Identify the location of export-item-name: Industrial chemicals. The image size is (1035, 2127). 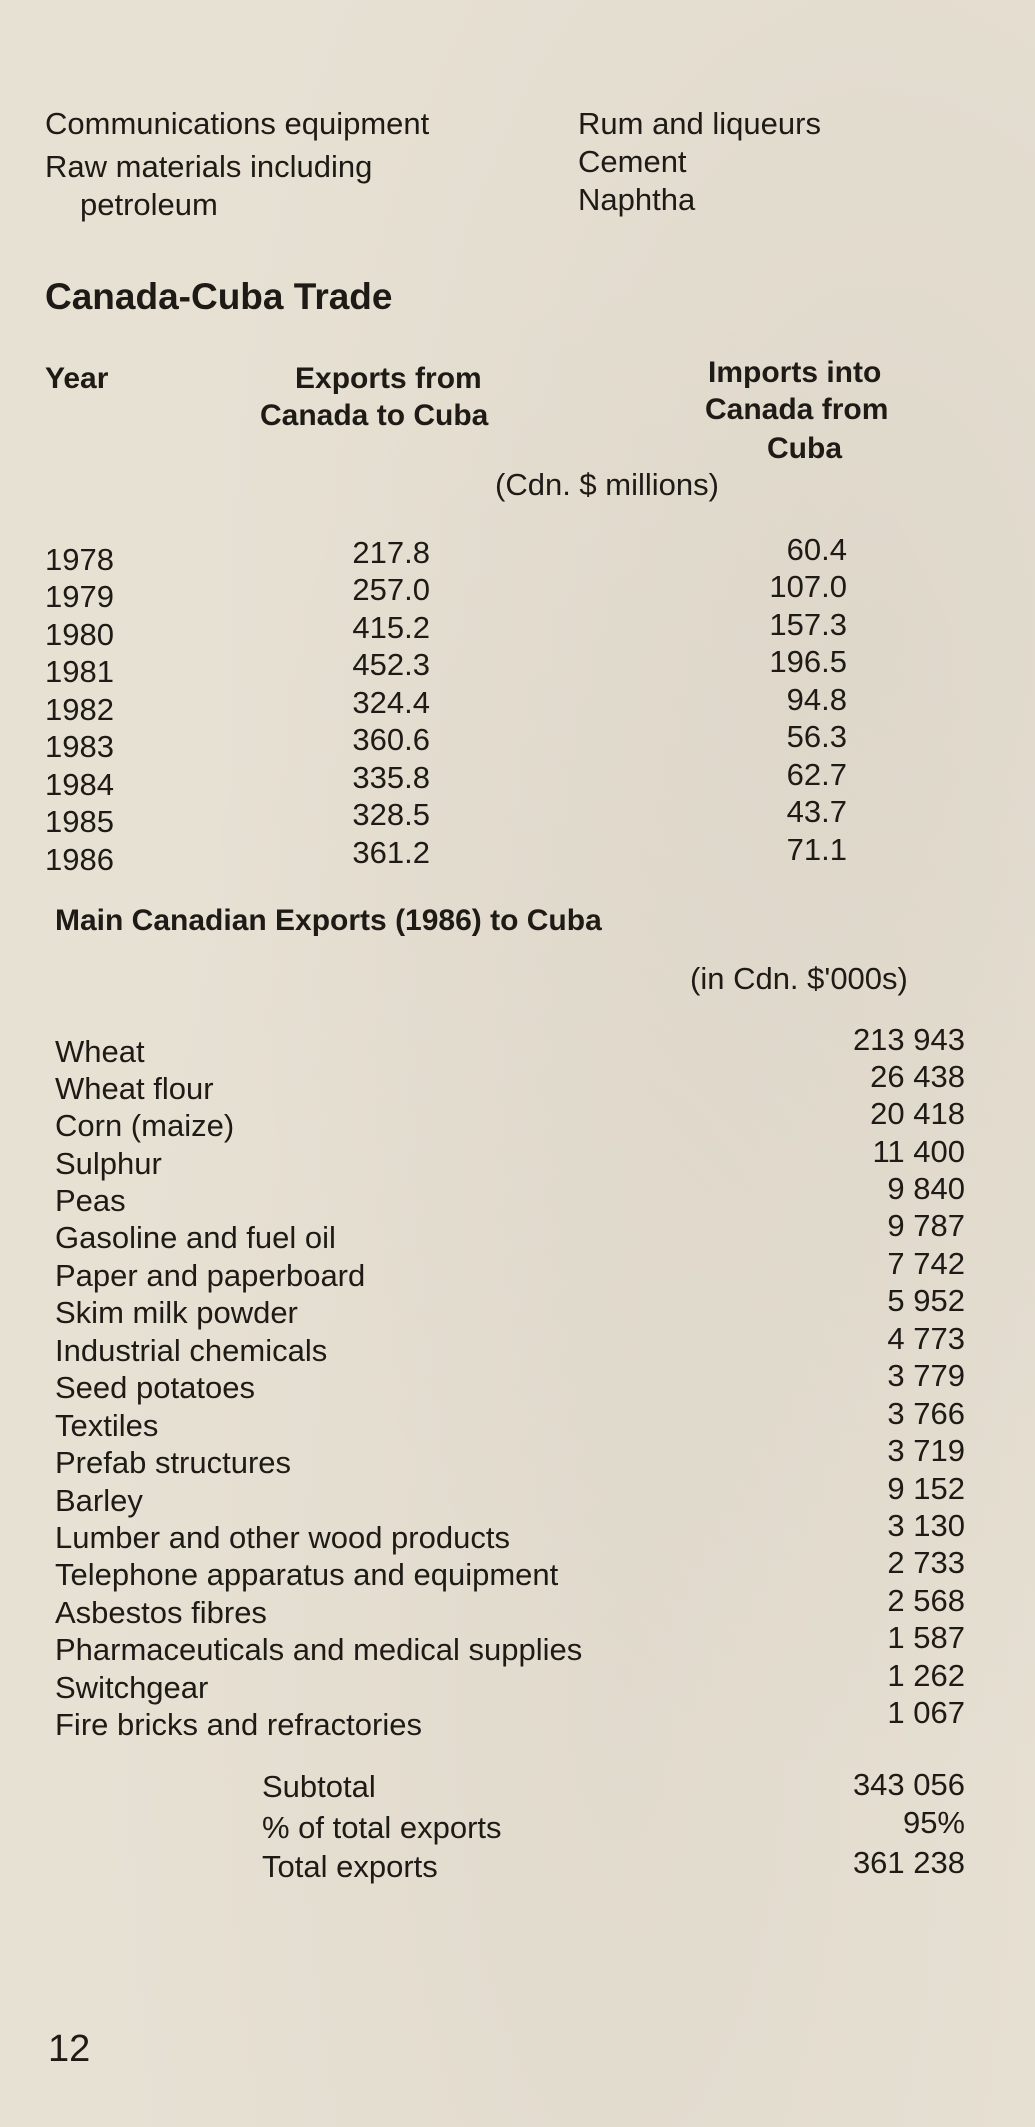
(191, 1350).